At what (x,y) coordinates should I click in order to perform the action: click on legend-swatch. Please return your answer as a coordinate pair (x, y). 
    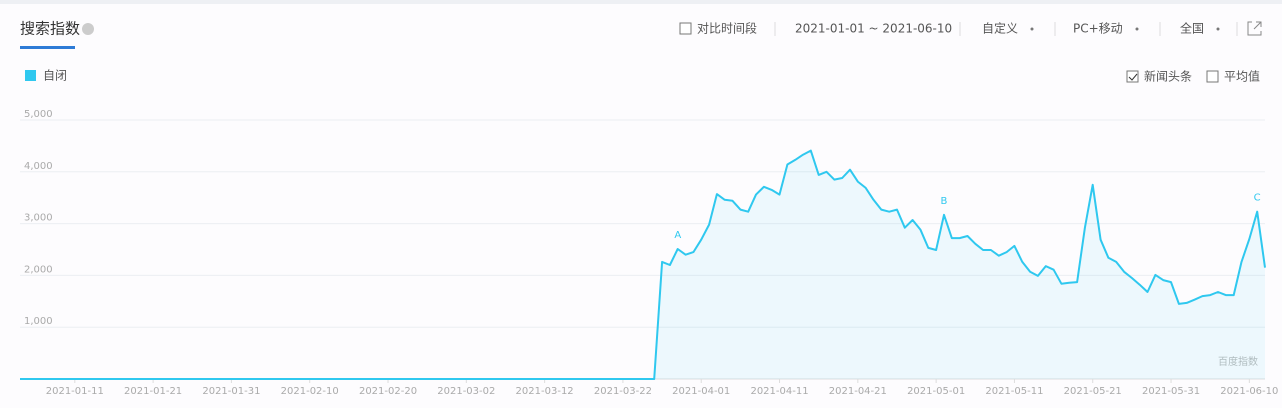
    Looking at the image, I should click on (30, 75).